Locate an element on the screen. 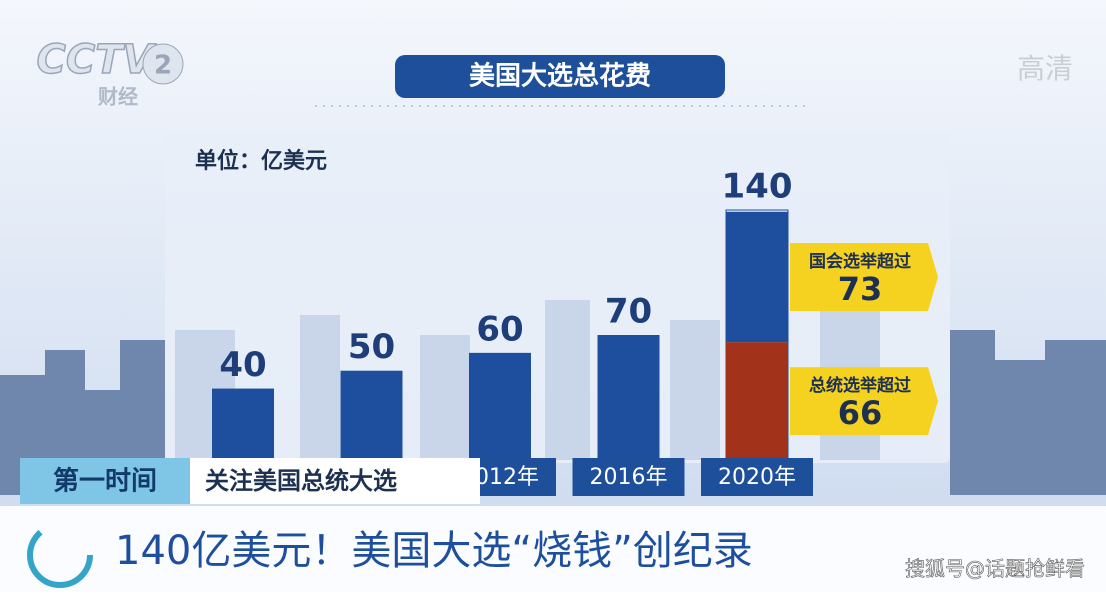 This screenshot has width=1106, height=596. callout-value: 66 is located at coordinates (860, 413).